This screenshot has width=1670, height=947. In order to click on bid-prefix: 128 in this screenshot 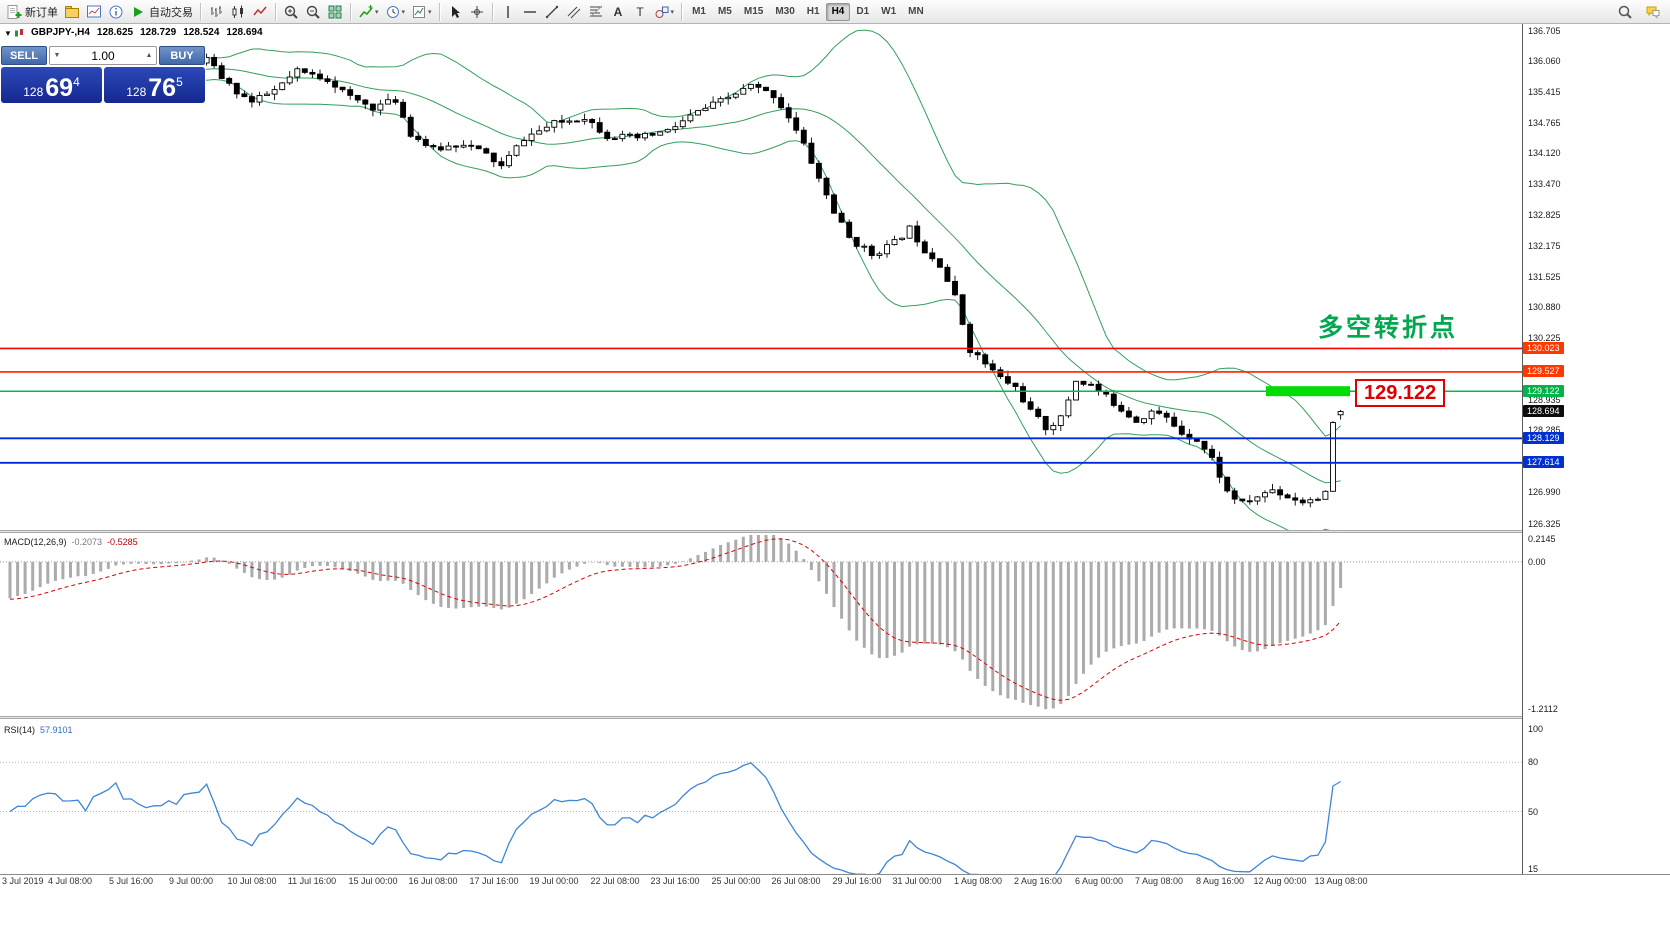, I will do `click(33, 92)`.